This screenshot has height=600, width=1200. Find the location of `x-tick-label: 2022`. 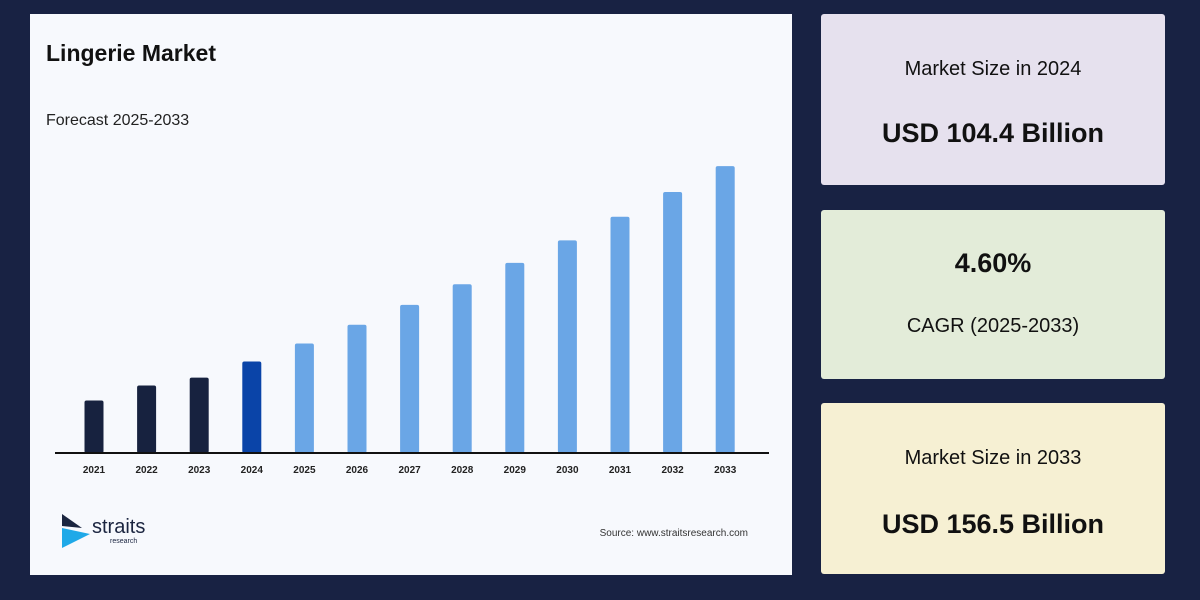

x-tick-label: 2022 is located at coordinates (146, 470).